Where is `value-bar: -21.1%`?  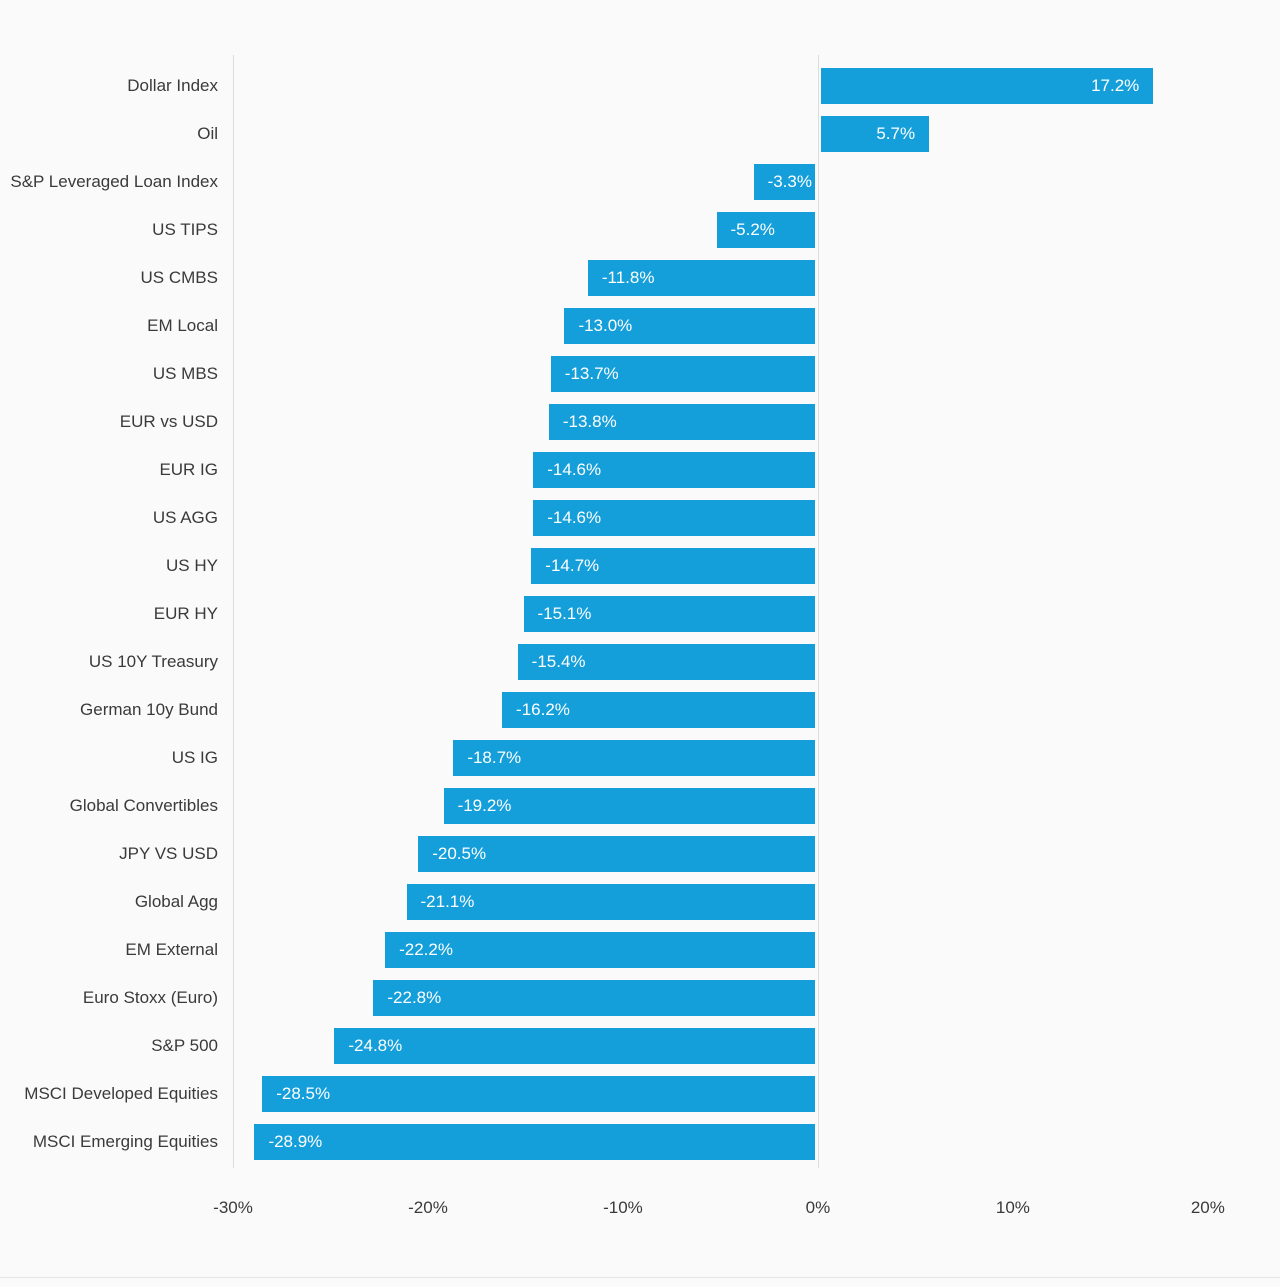
value-bar: -21.1% is located at coordinates (610, 902).